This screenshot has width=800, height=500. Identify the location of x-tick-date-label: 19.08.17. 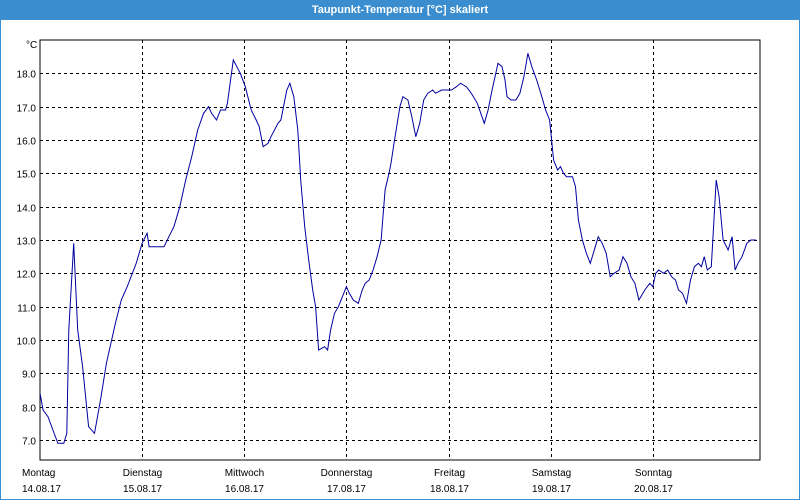
(551, 489).